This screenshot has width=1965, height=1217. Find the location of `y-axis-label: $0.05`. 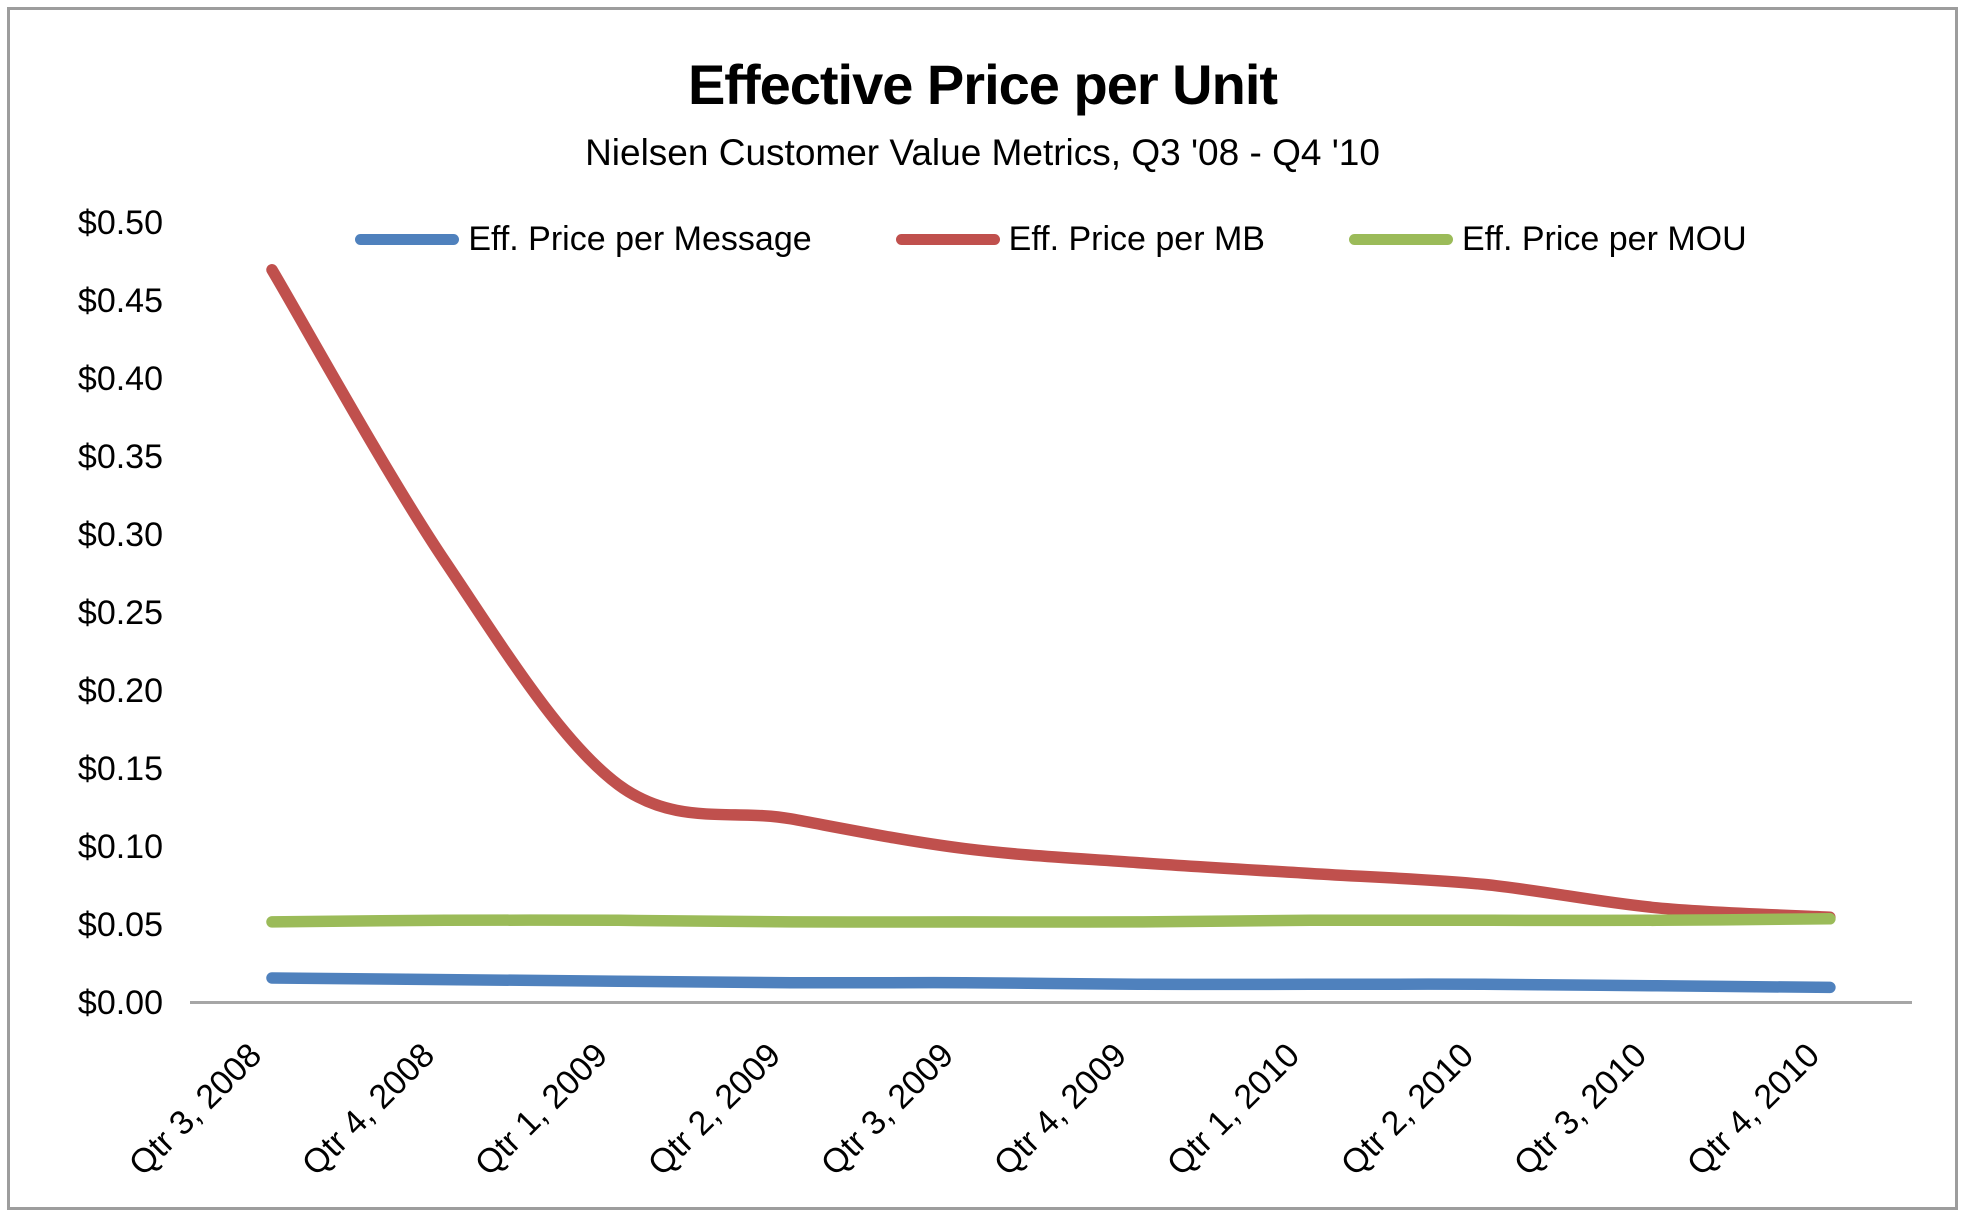

y-axis-label: $0.05 is located at coordinates (120, 925).